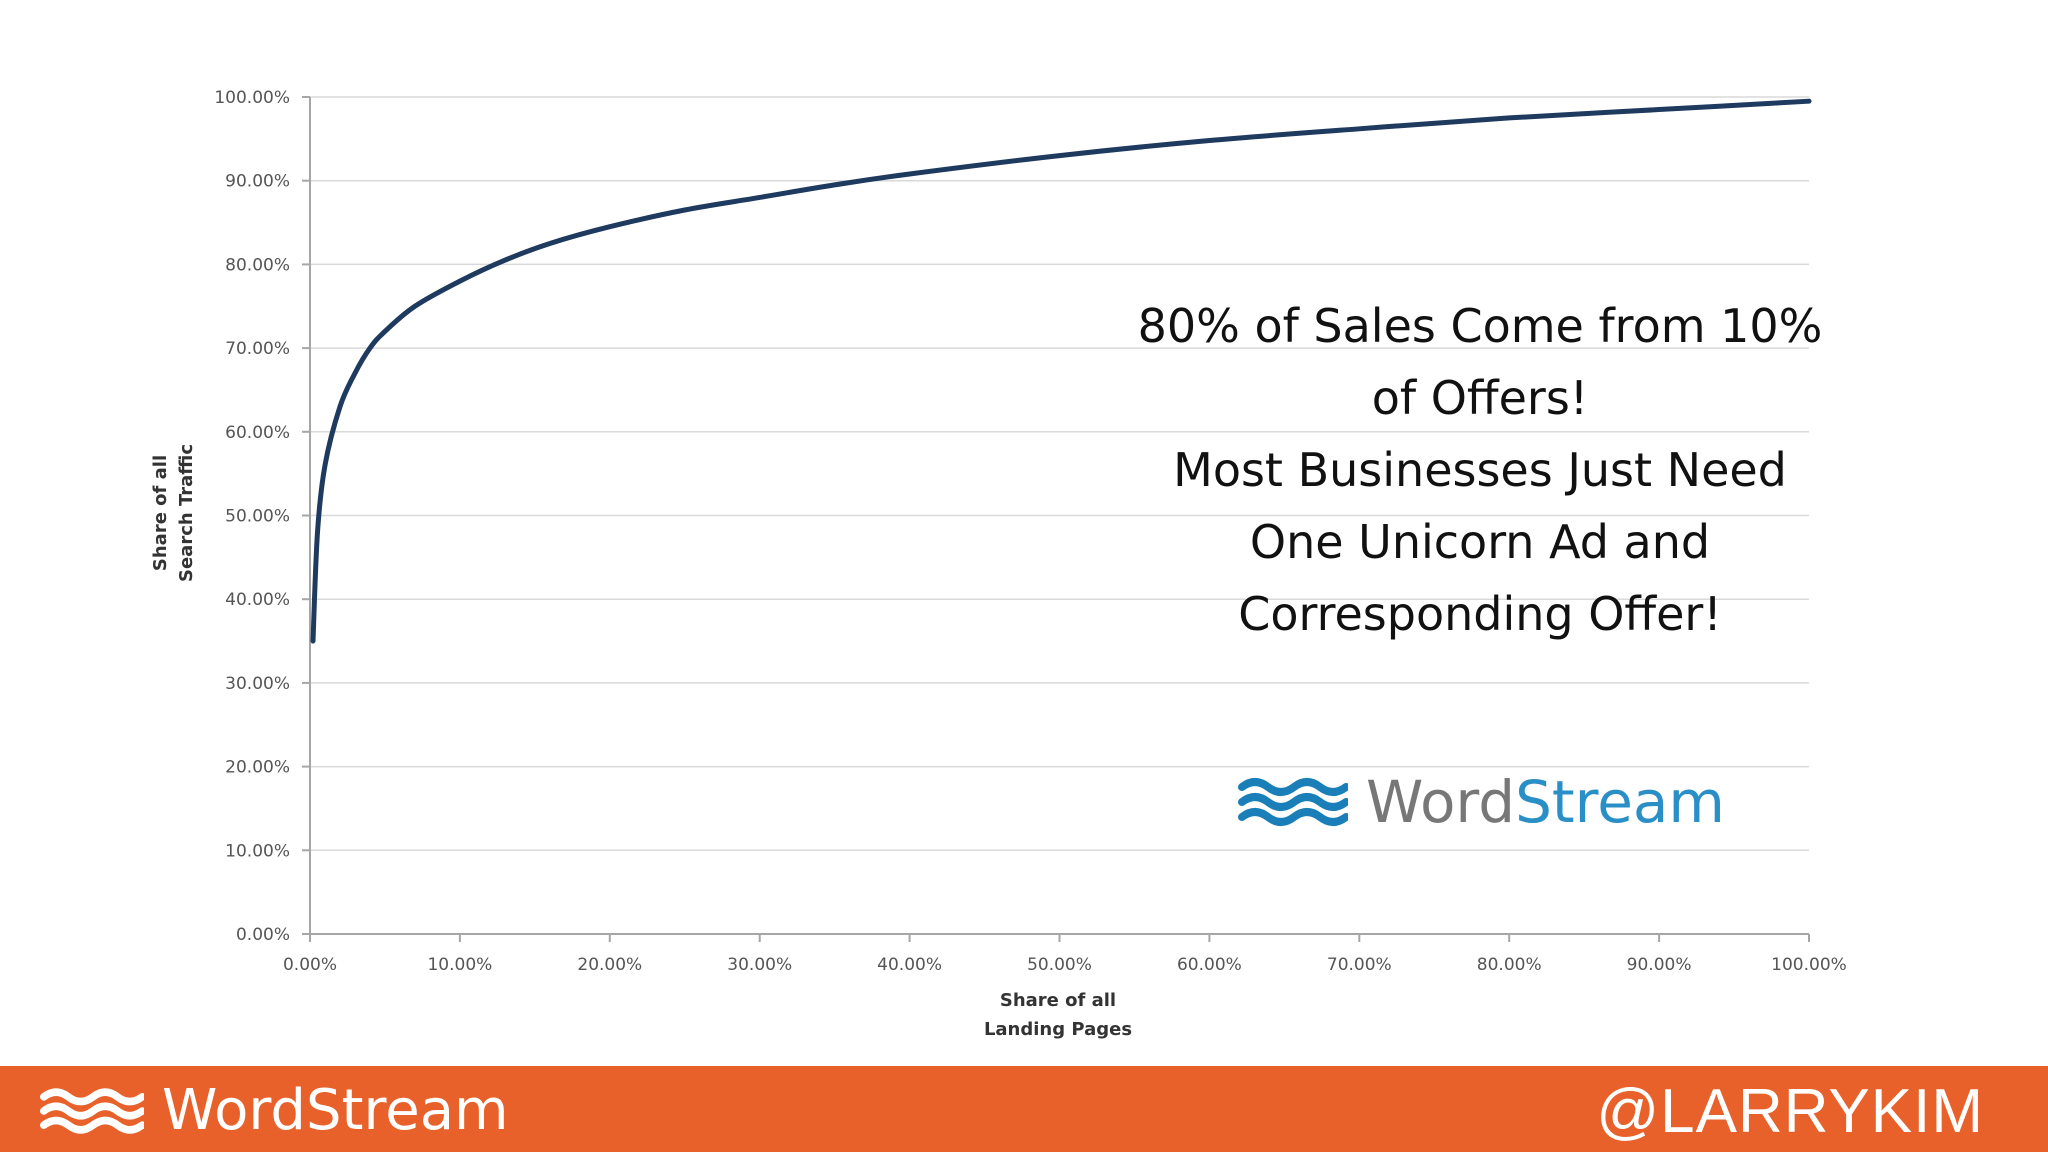  Describe the element at coordinates (1480, 398) in the screenshot. I see `annotation-line-2: of Offers!` at that location.